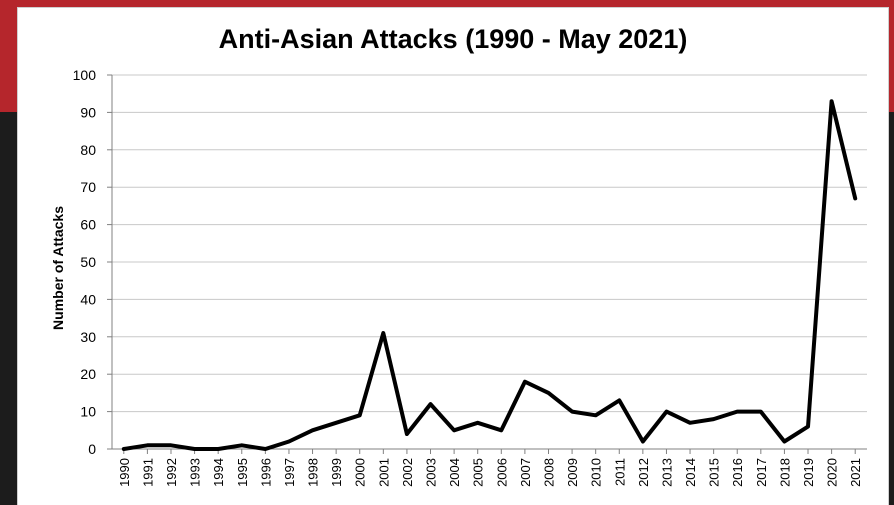 The image size is (894, 505). I want to click on x-tick-label: 1999, so click(336, 472).